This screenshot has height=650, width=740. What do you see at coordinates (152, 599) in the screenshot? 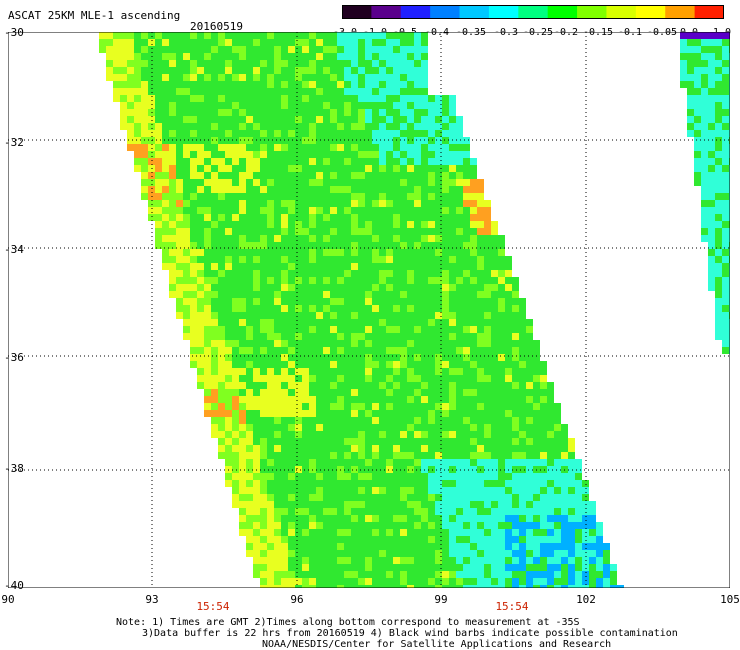
I see `lon-label-93: 93` at bounding box center [152, 599].